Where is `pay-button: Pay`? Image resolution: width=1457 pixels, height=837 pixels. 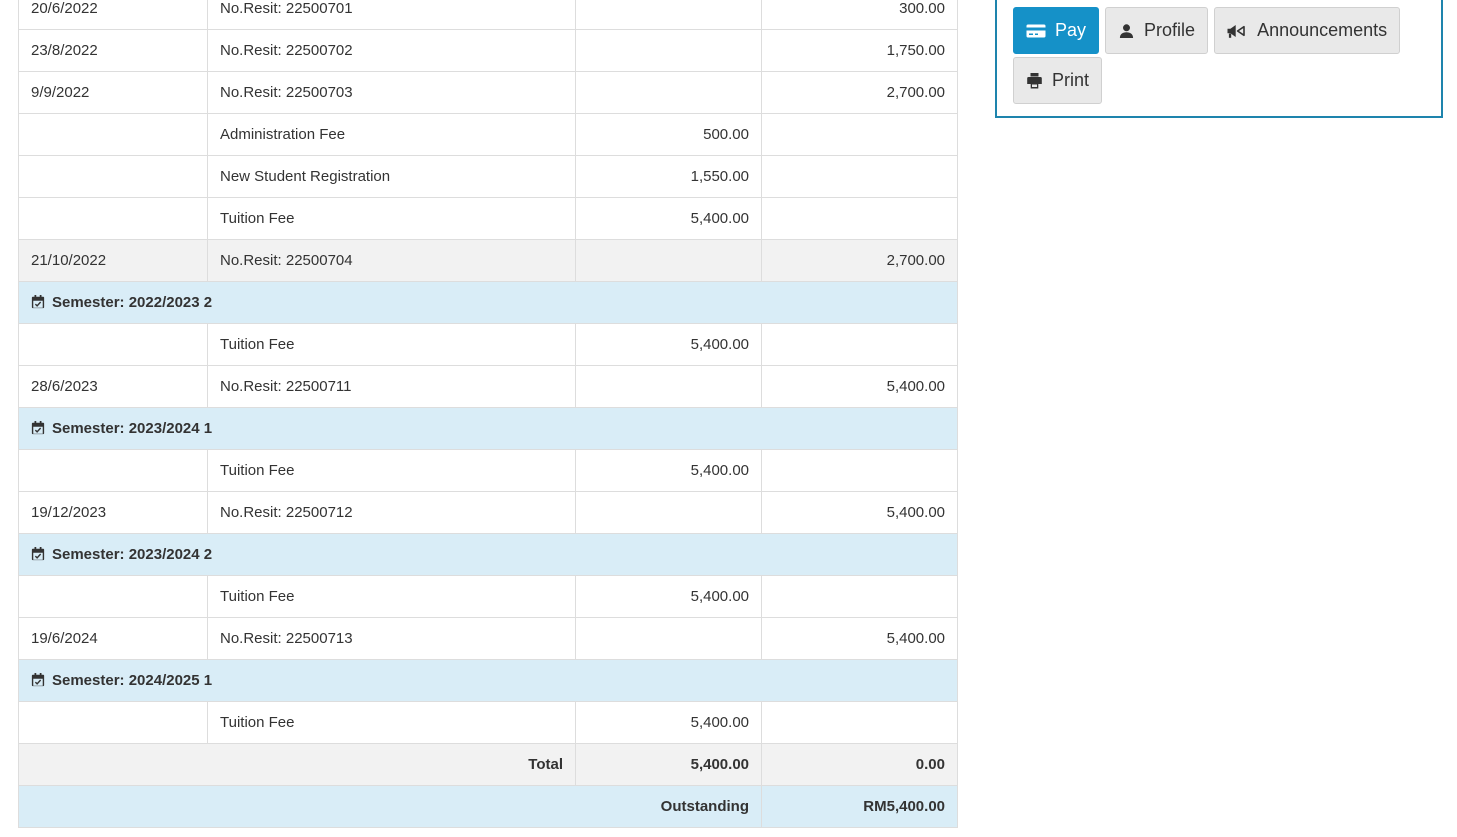
pay-button: Pay is located at coordinates (1056, 30).